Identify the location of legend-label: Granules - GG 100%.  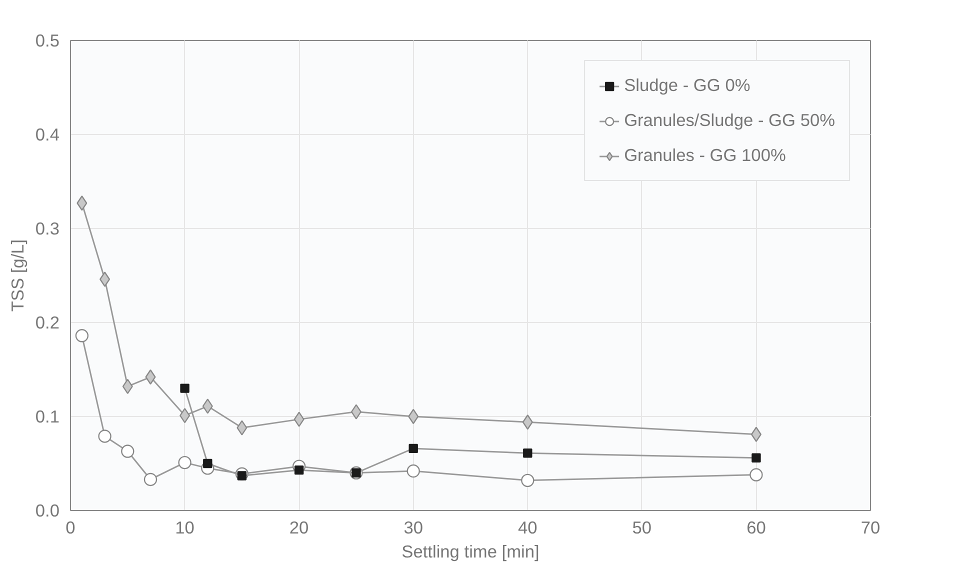
(705, 155).